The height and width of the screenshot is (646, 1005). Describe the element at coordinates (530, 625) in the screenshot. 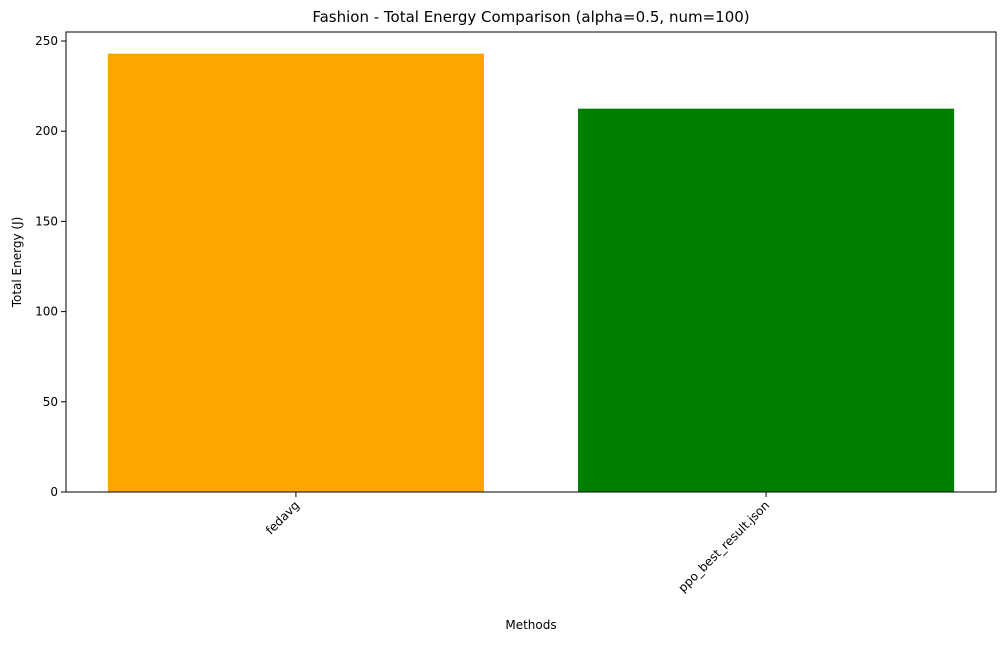

I see `x-axis-label: Methods` at that location.